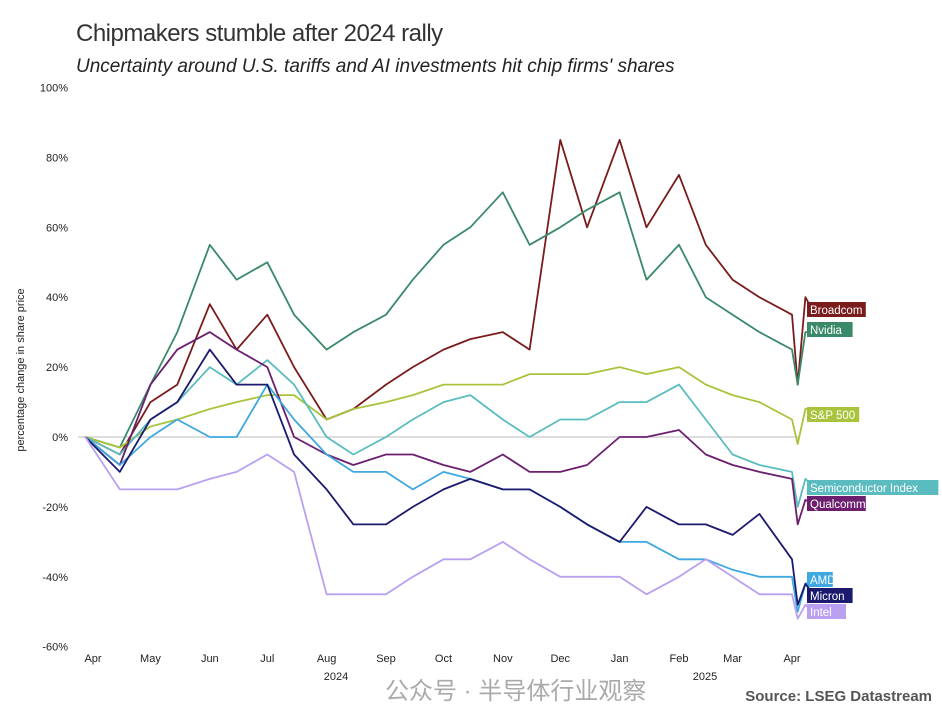 The image size is (942, 711). I want to click on x-tick-label: Jun, so click(210, 659).